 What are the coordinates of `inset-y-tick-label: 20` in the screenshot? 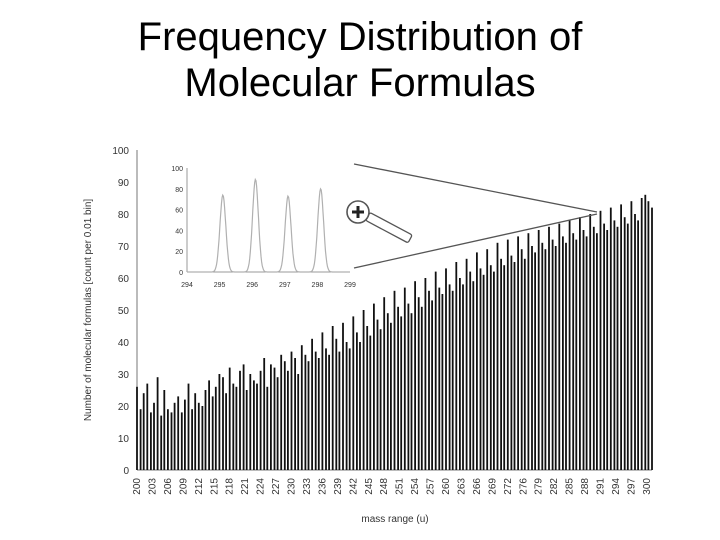 It's located at (179, 252).